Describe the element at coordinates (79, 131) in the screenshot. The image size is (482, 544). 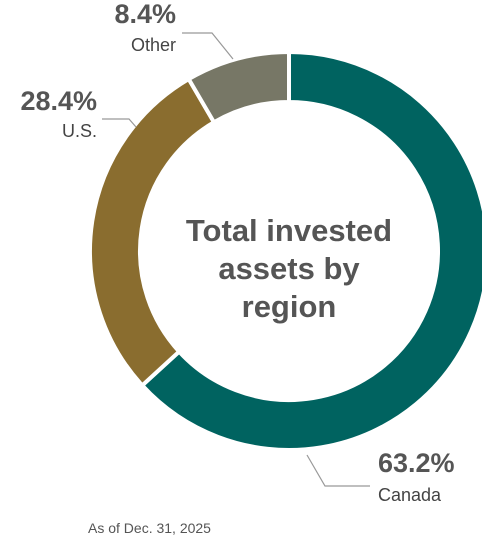
I see `category-label: U.S.` at that location.